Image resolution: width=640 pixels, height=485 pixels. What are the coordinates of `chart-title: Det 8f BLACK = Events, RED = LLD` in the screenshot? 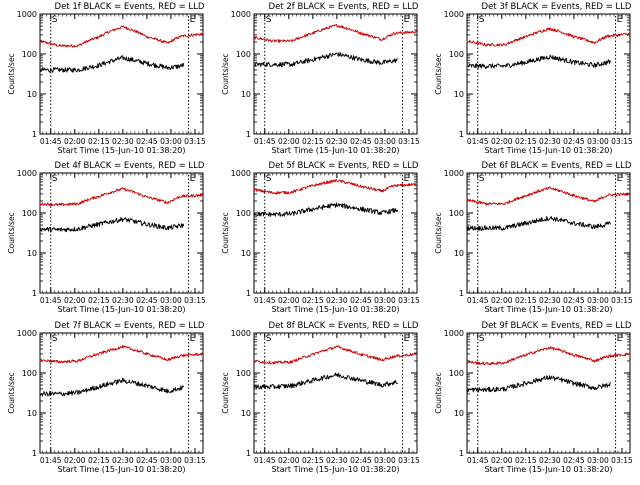 It's located at (344, 326).